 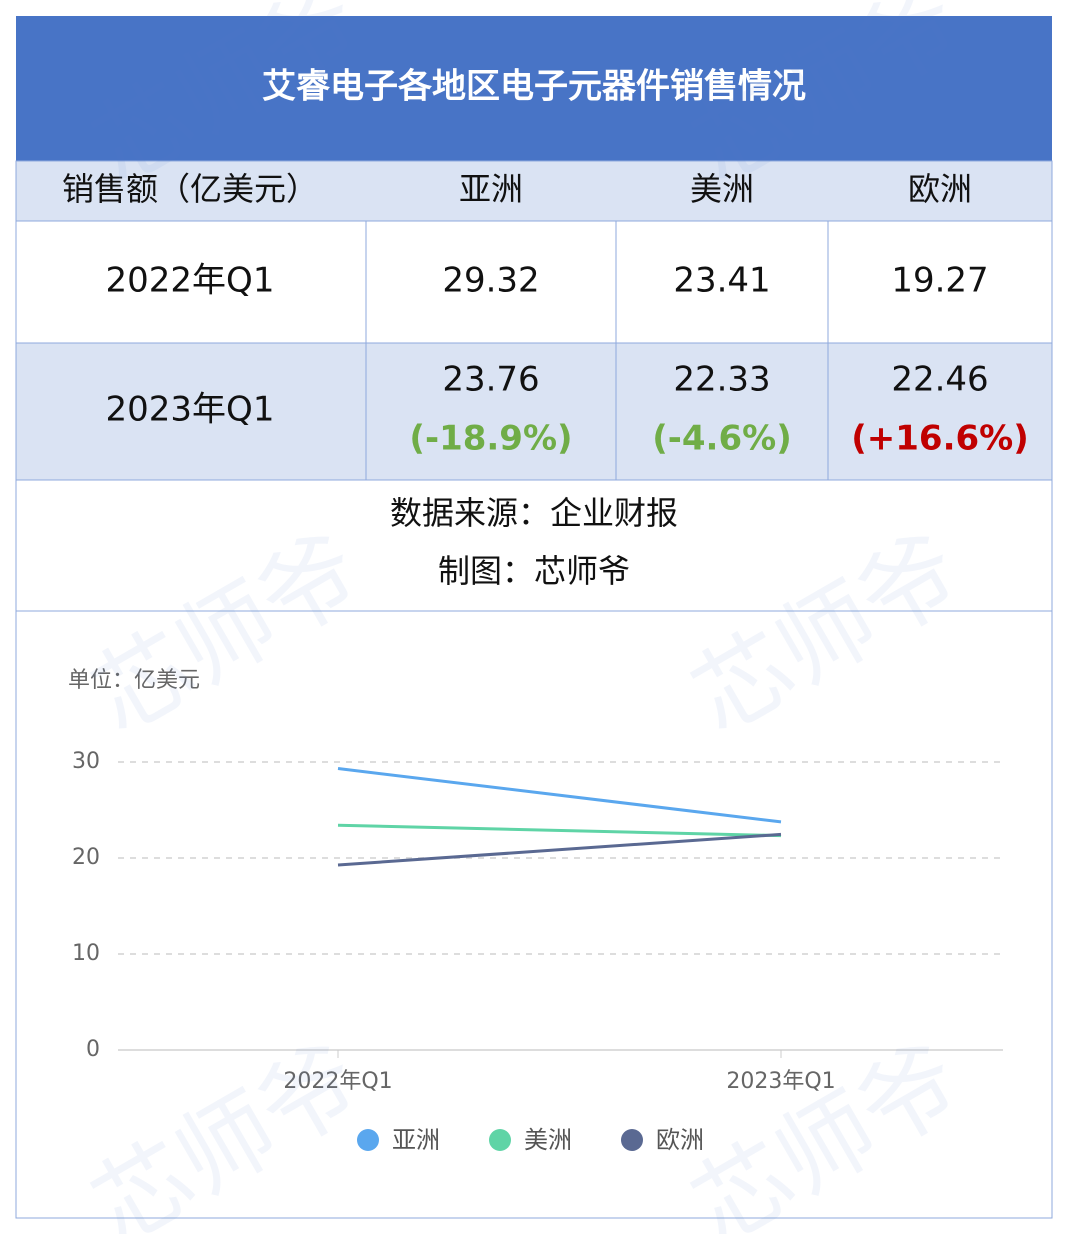 What do you see at coordinates (490, 281) in the screenshot?
I see `cell-value: 29.32` at bounding box center [490, 281].